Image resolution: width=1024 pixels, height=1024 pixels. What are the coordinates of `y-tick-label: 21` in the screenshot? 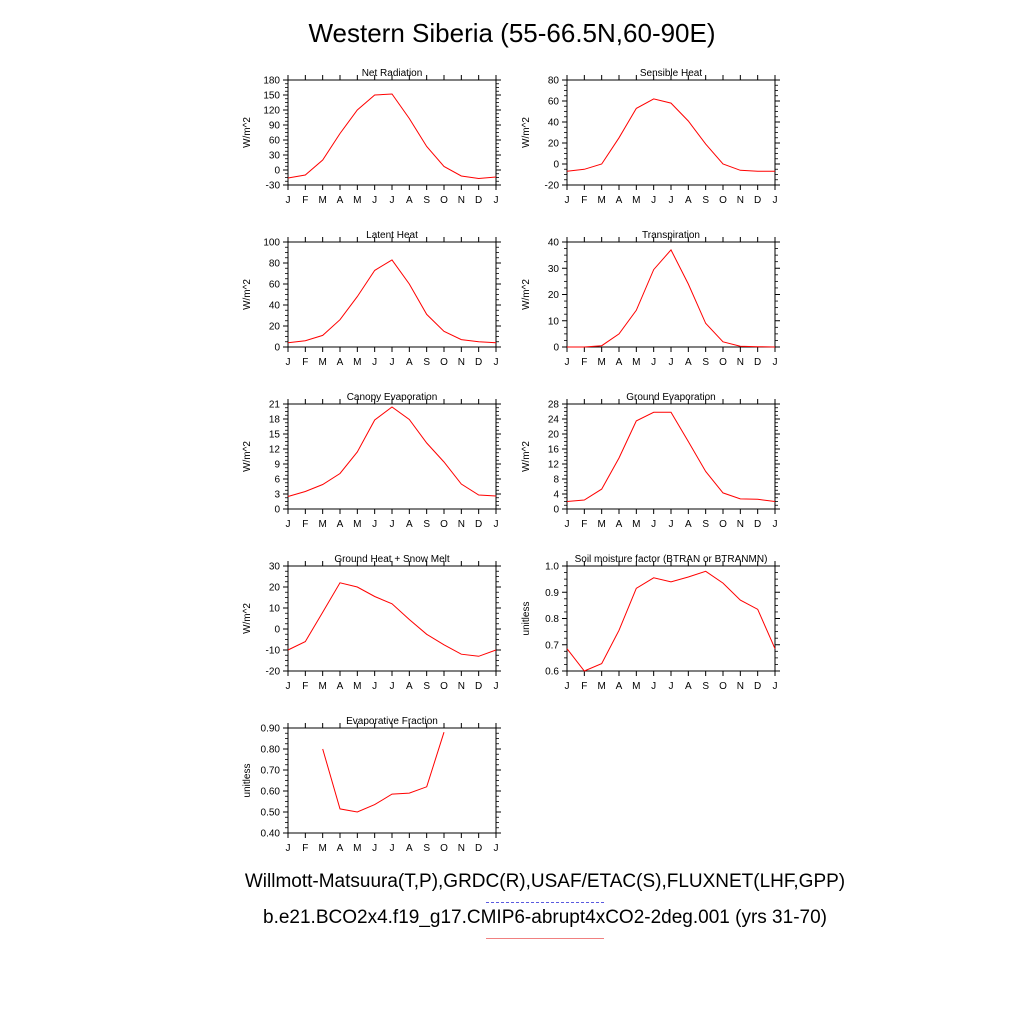 It's located at (275, 405).